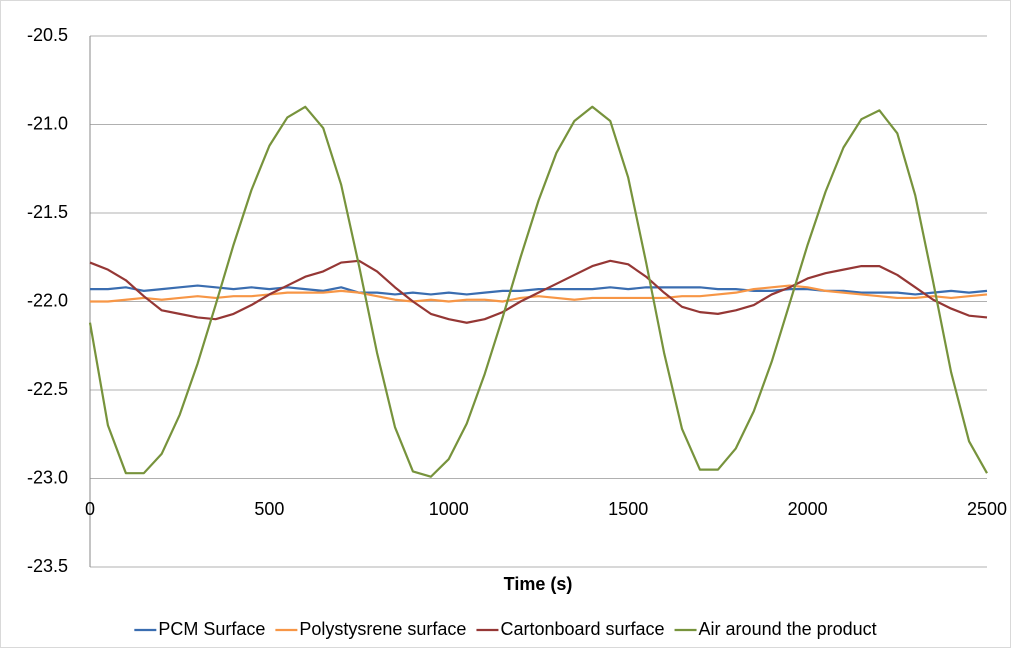  Describe the element at coordinates (47, 477) in the screenshot. I see `y-tick-label: -23.0` at that location.